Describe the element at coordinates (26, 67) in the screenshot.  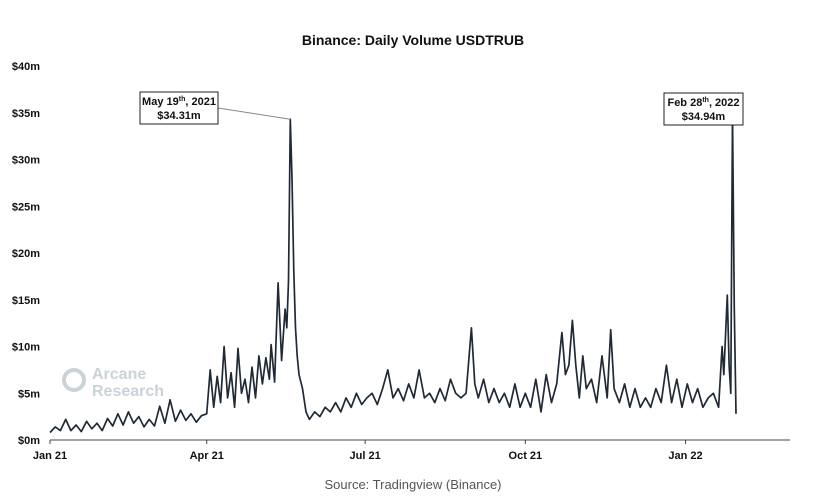
I see `y-tick-label: $40m` at that location.